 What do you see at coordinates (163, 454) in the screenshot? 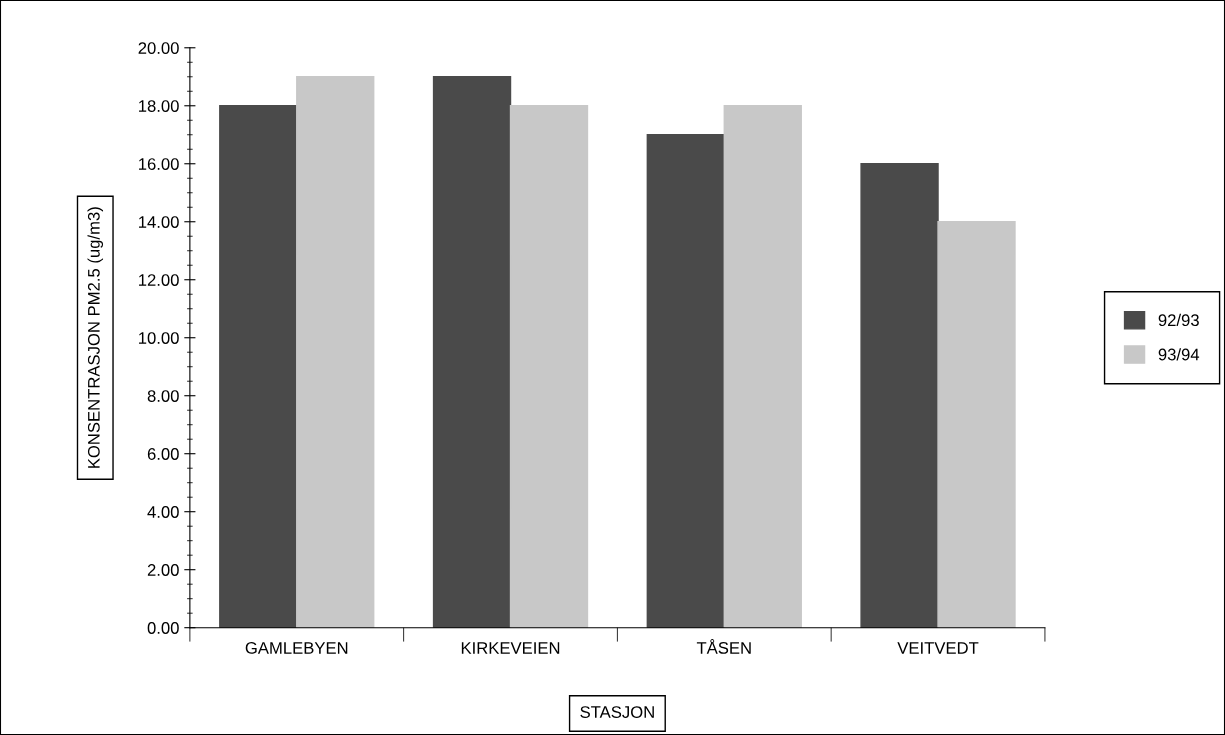
I see `y-tick-label: 6.00` at bounding box center [163, 454].